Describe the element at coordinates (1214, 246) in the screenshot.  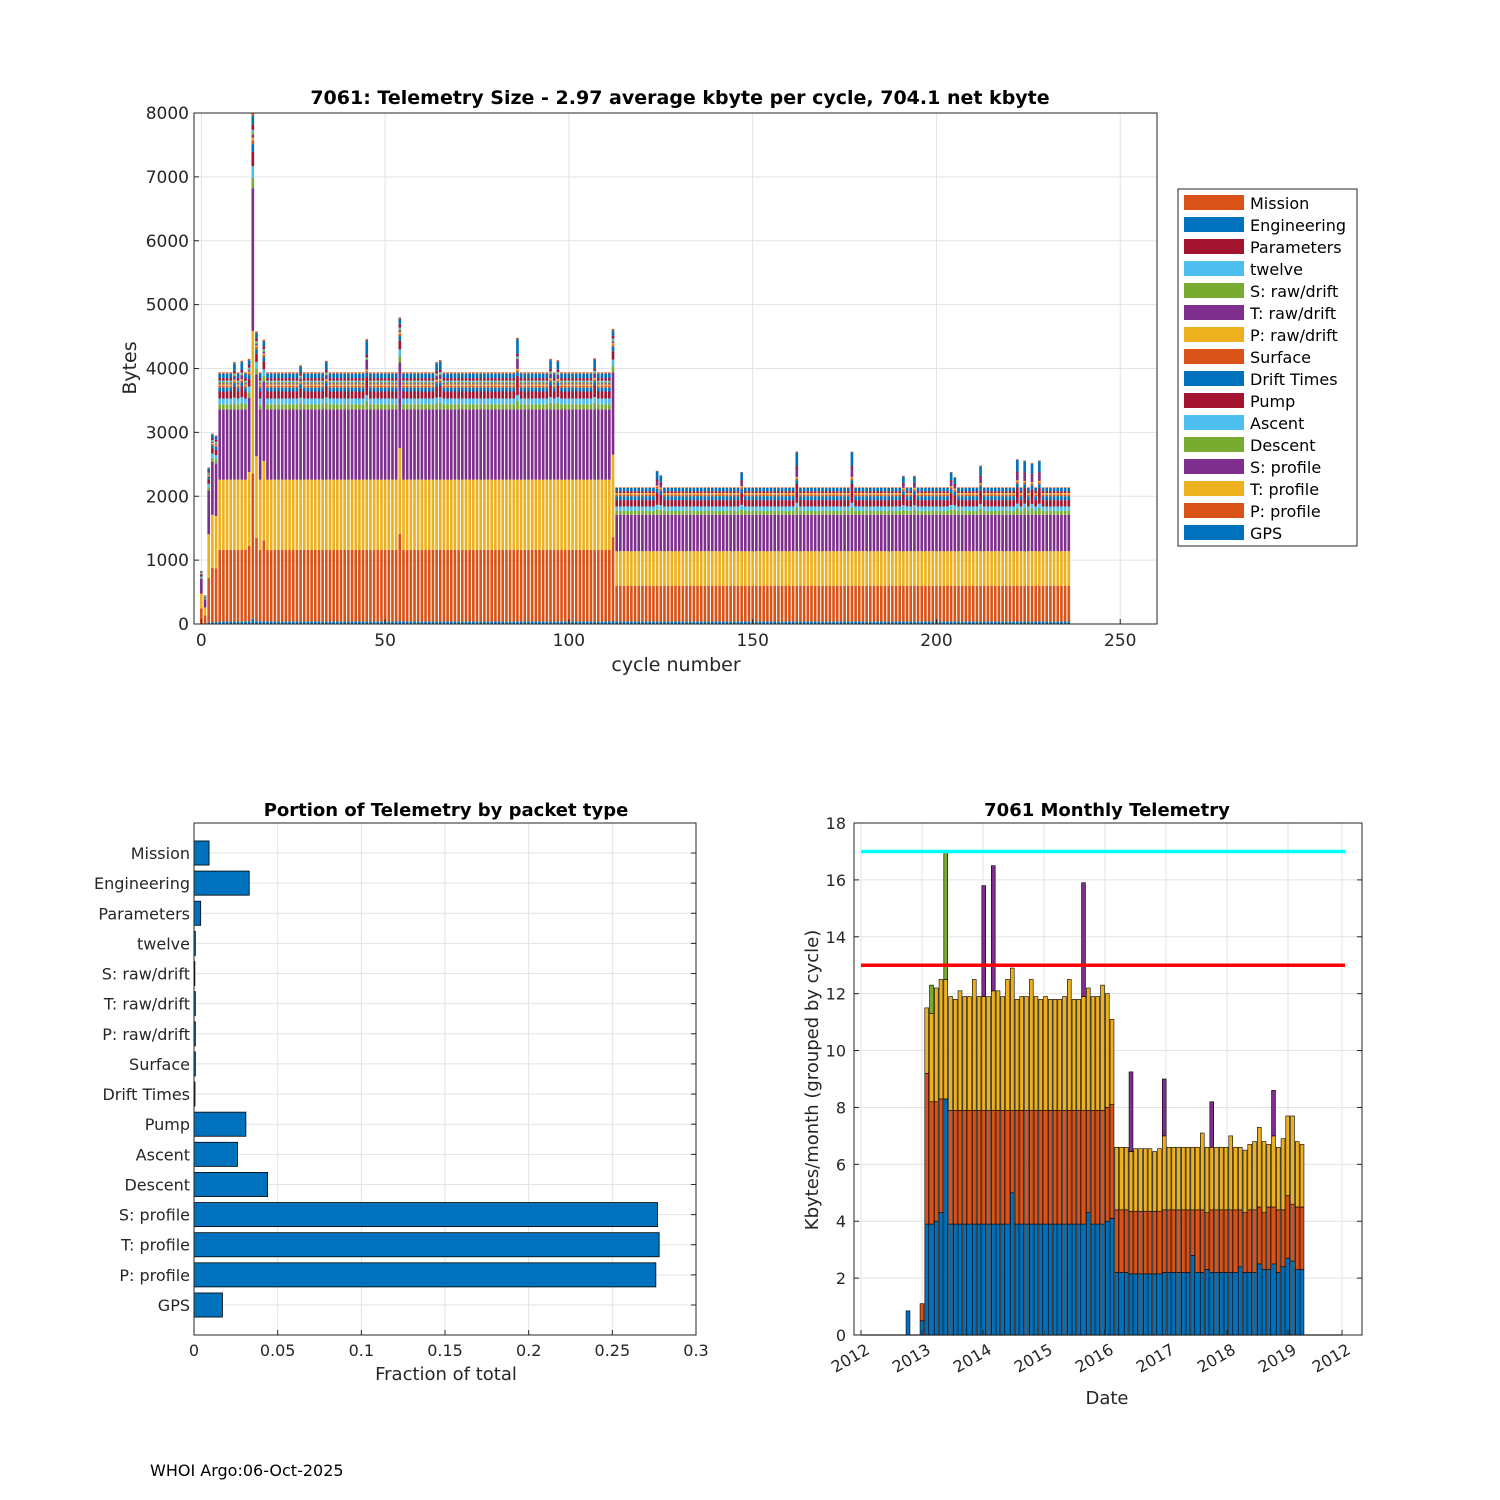
I see `legend-swatch` at that location.